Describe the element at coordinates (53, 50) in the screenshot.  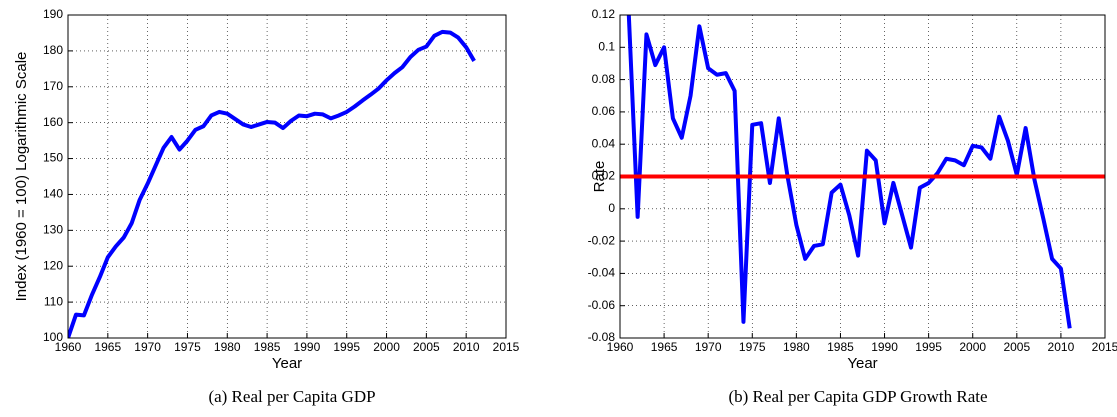
I see `y-tick-label: 180` at that location.